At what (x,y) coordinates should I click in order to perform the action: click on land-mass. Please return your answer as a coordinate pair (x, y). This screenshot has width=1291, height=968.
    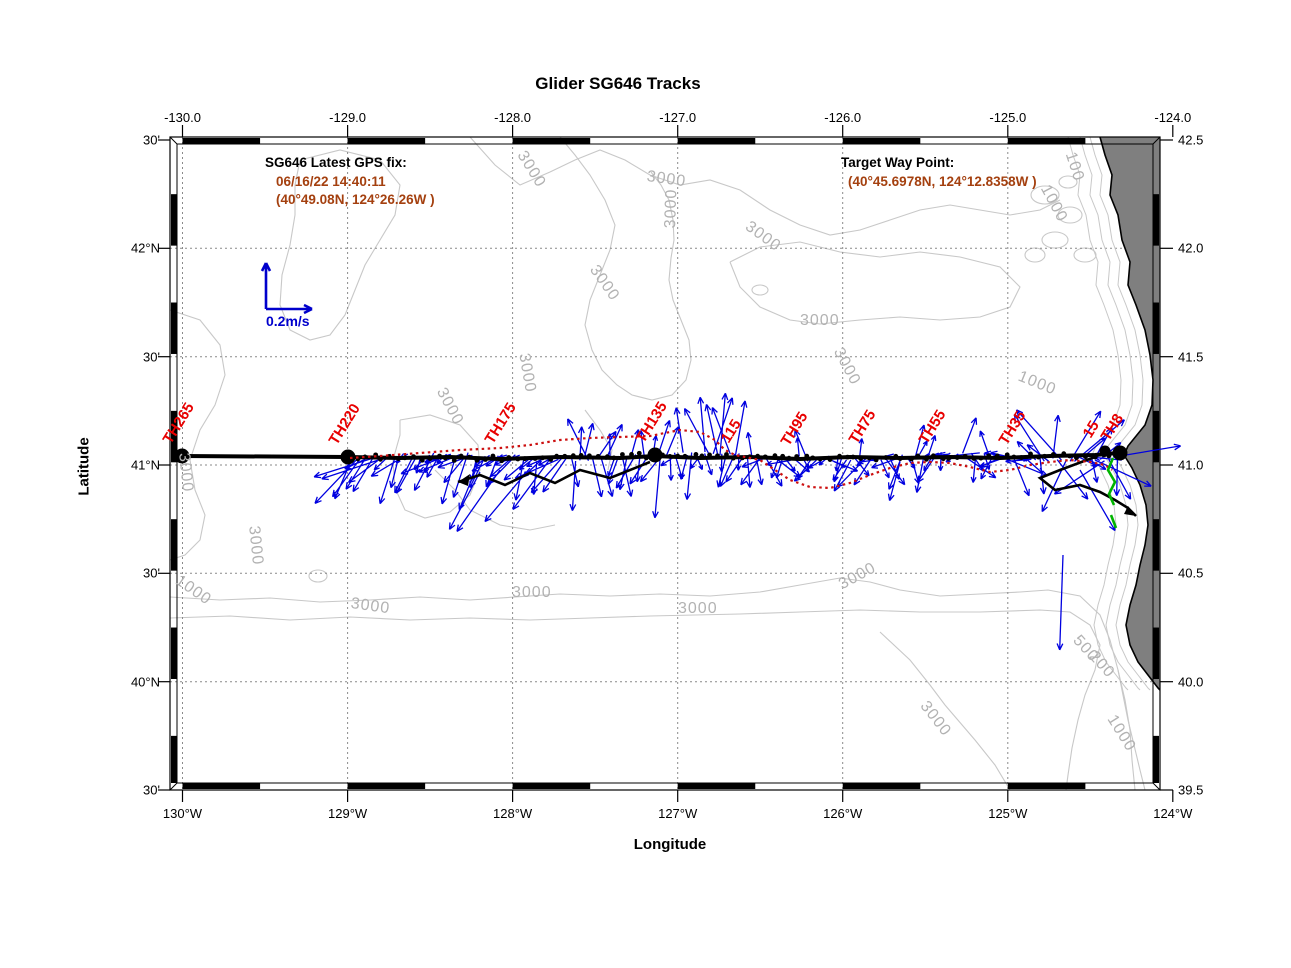
    Looking at the image, I should click on (1130, 413).